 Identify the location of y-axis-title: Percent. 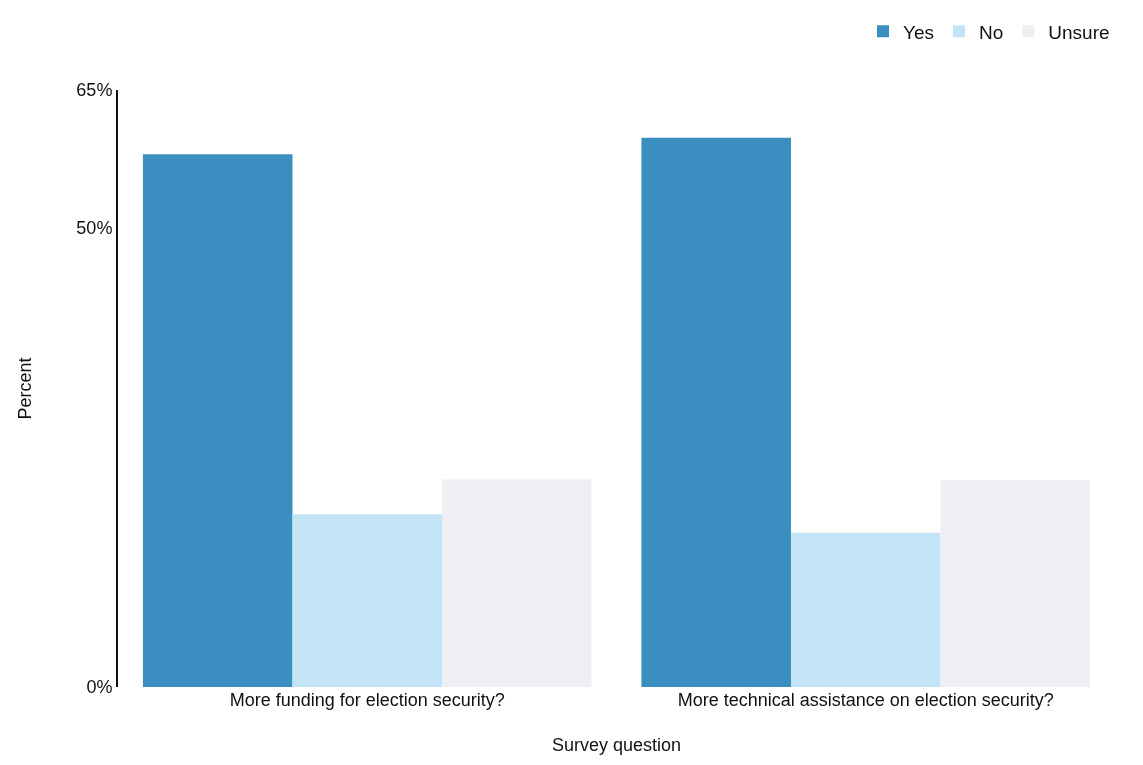
(25, 388).